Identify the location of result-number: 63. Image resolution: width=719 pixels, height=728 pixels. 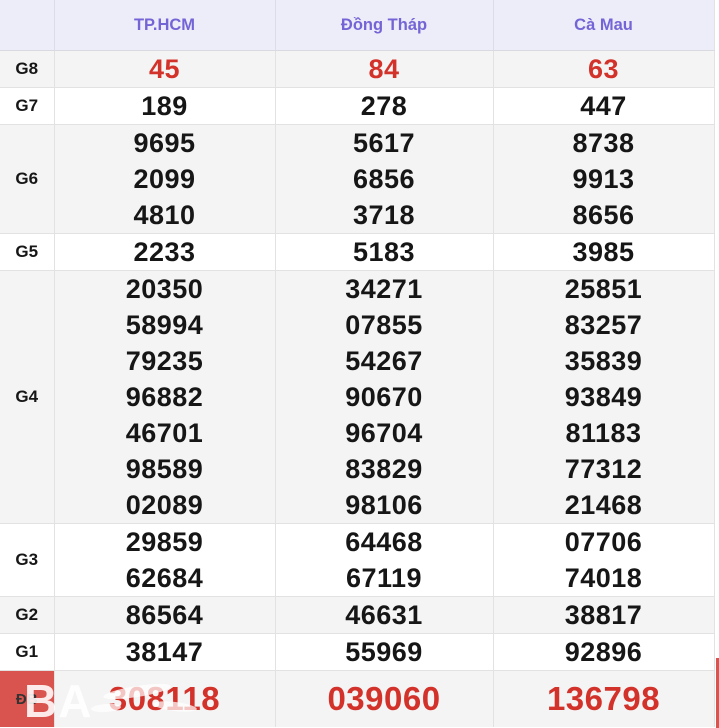
(603, 69).